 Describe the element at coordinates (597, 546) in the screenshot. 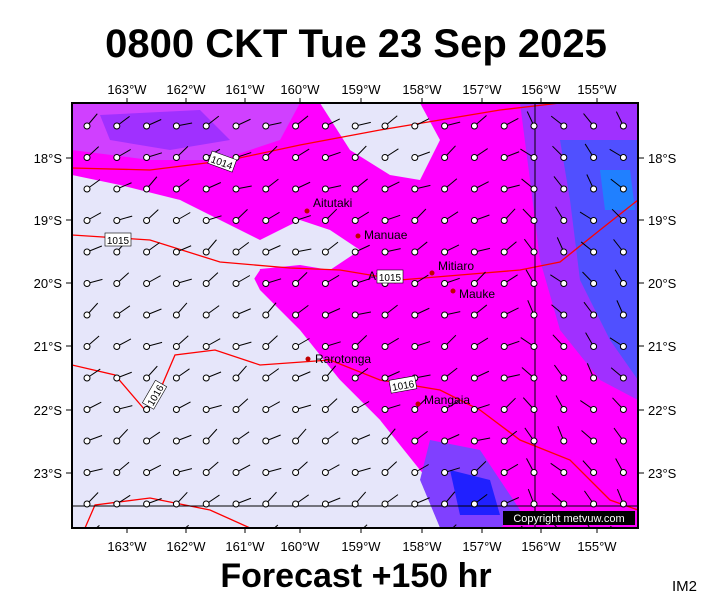

I see `lon-label: 155°W` at that location.